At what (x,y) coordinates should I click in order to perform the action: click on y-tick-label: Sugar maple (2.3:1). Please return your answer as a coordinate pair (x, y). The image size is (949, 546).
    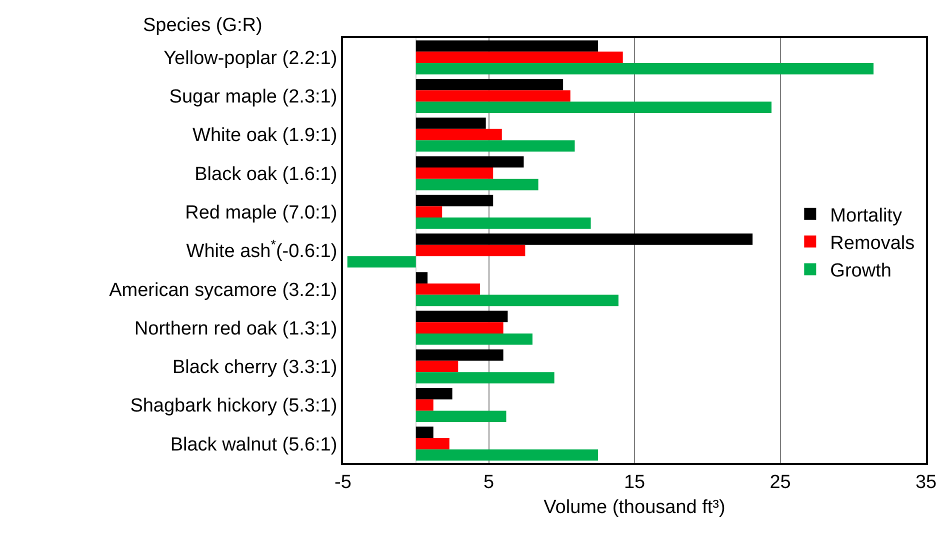
    Looking at the image, I should click on (253, 97).